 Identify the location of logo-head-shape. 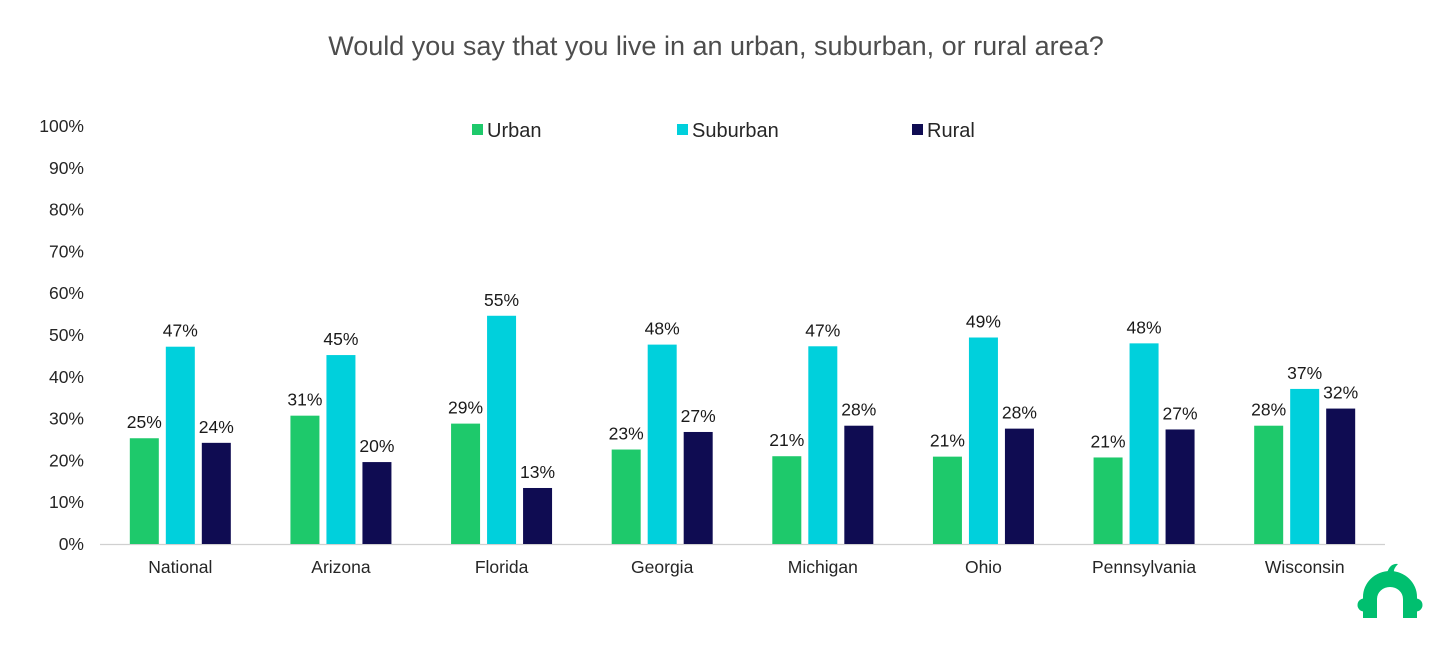
(1390, 594).